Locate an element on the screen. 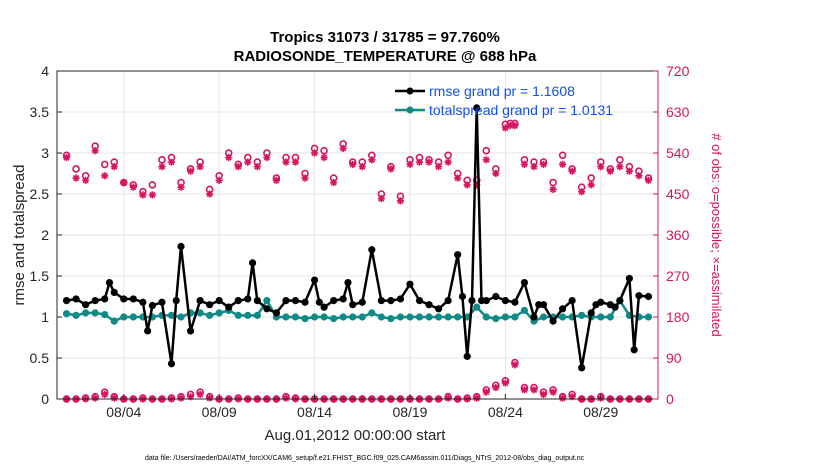  x-tick-label: 08/14 is located at coordinates (314, 412).